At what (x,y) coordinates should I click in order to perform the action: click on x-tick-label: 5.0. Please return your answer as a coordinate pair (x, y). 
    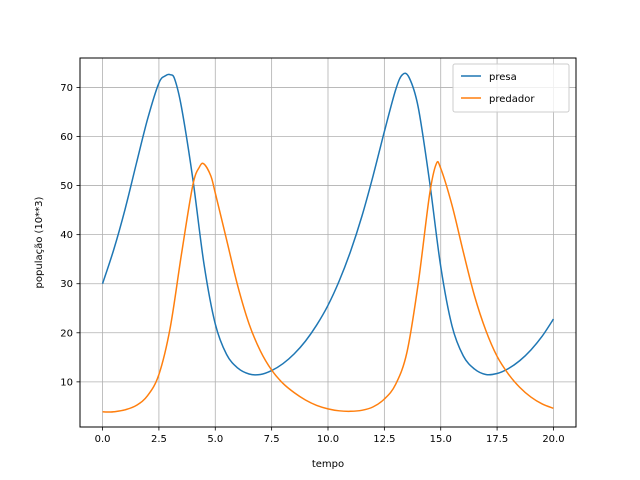
    Looking at the image, I should click on (215, 439).